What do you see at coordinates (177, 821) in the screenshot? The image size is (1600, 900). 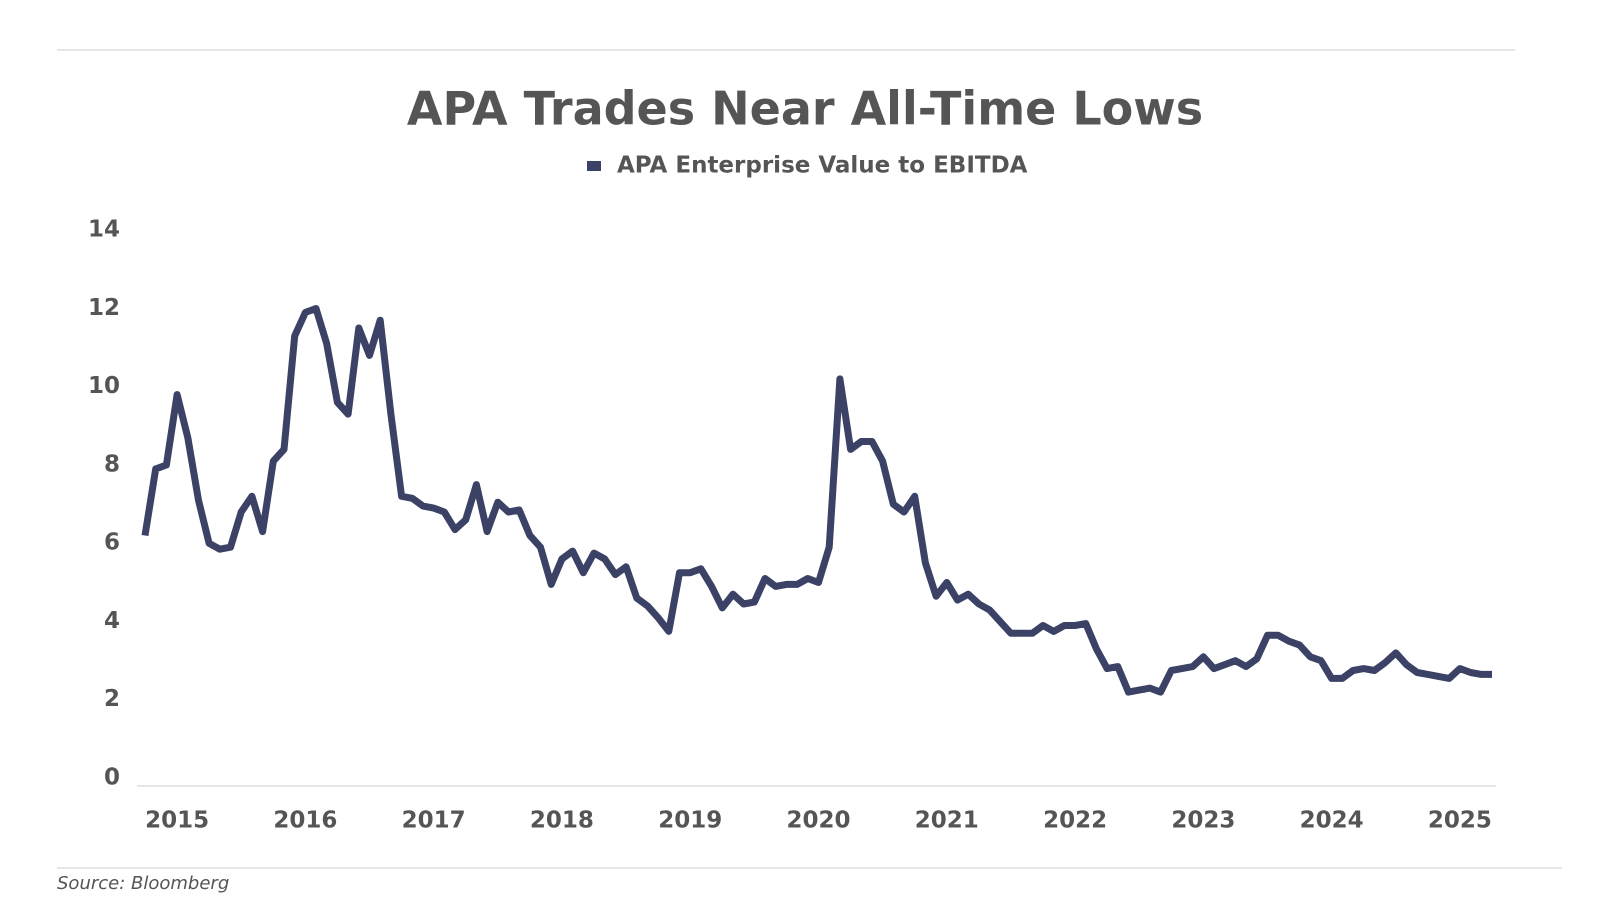 I see `x-tick-label: 2015` at bounding box center [177, 821].